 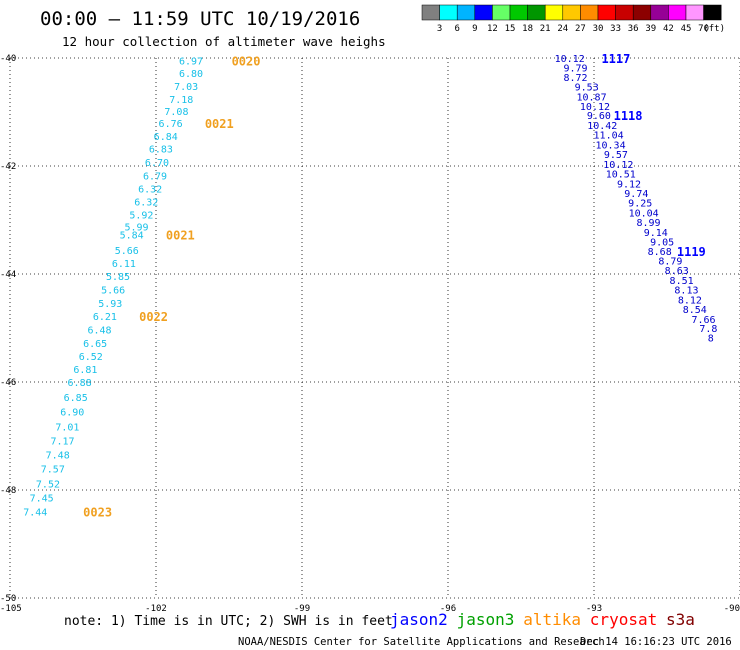 What do you see at coordinates (171, 124) in the screenshot?
I see `swh-value: 6.76` at bounding box center [171, 124].